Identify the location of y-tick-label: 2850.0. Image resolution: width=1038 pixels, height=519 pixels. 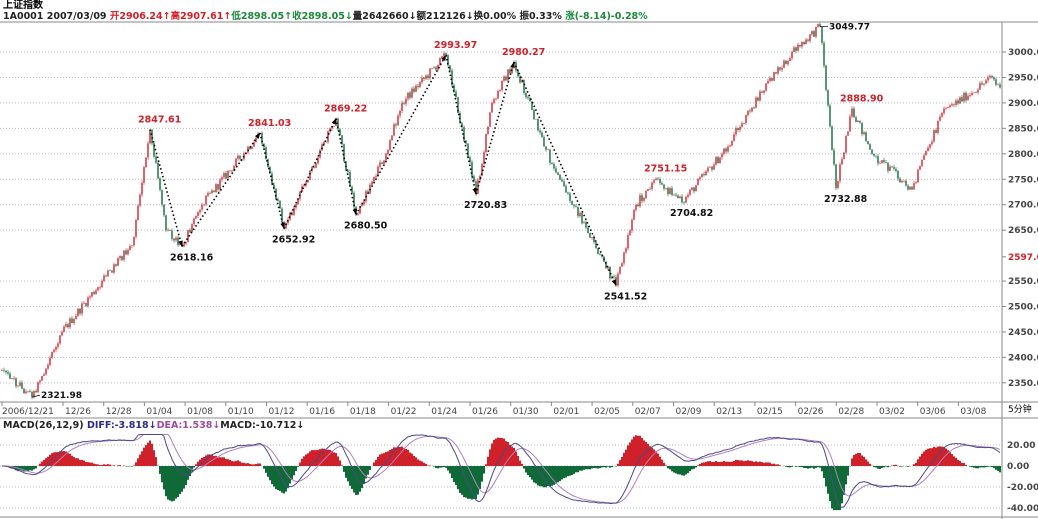
(1023, 129).